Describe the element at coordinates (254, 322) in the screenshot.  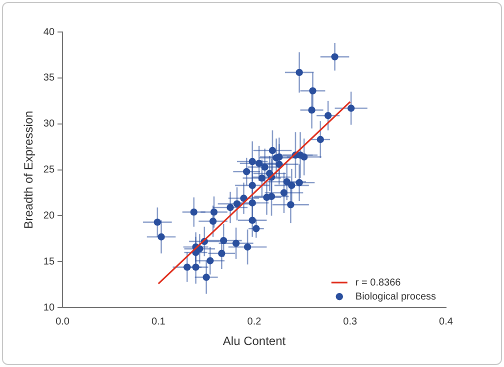
I see `x-tick-label: 0.2` at that location.